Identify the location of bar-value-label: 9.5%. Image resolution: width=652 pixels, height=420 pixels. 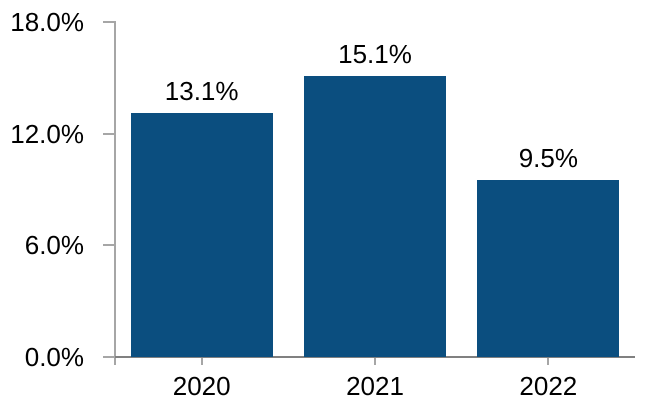
(548, 158).